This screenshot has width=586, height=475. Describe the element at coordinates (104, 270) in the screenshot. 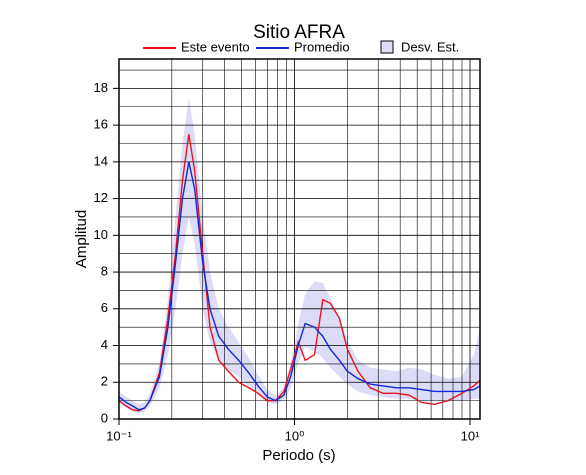

I see `y-tick-label: 8` at that location.